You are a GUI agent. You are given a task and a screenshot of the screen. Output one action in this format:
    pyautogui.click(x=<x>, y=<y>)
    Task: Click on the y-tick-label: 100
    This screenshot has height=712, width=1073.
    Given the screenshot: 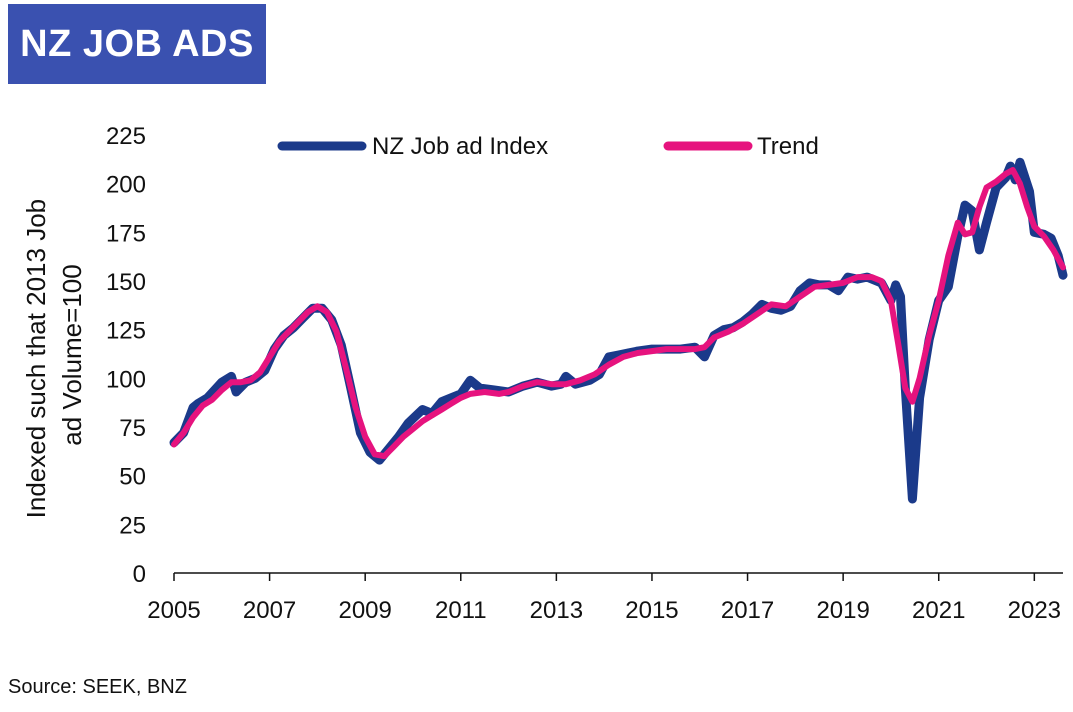 What is the action you would take?
    pyautogui.click(x=126, y=379)
    